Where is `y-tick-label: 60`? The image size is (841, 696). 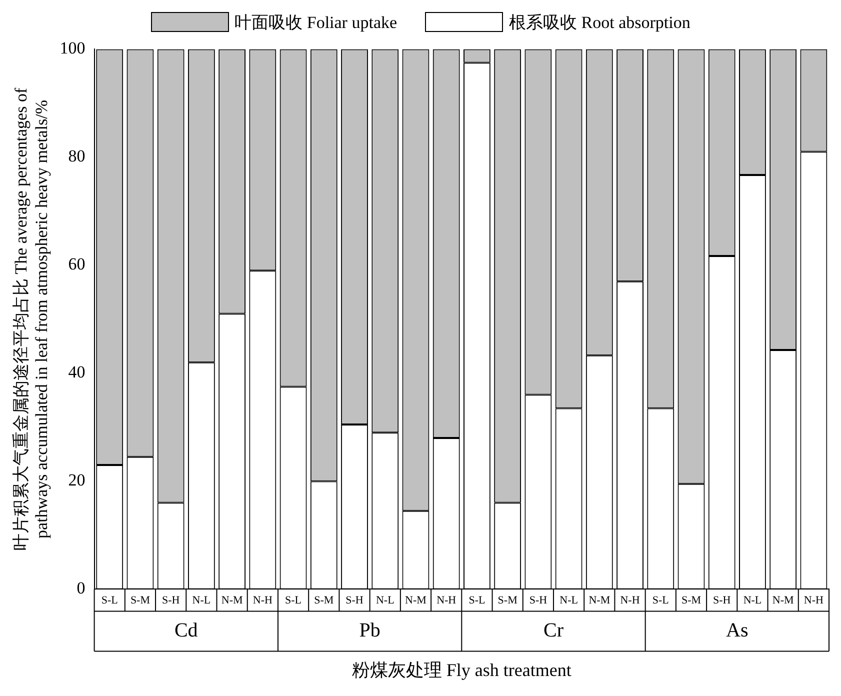
y-tick-label: 60 is located at coordinates (77, 264).